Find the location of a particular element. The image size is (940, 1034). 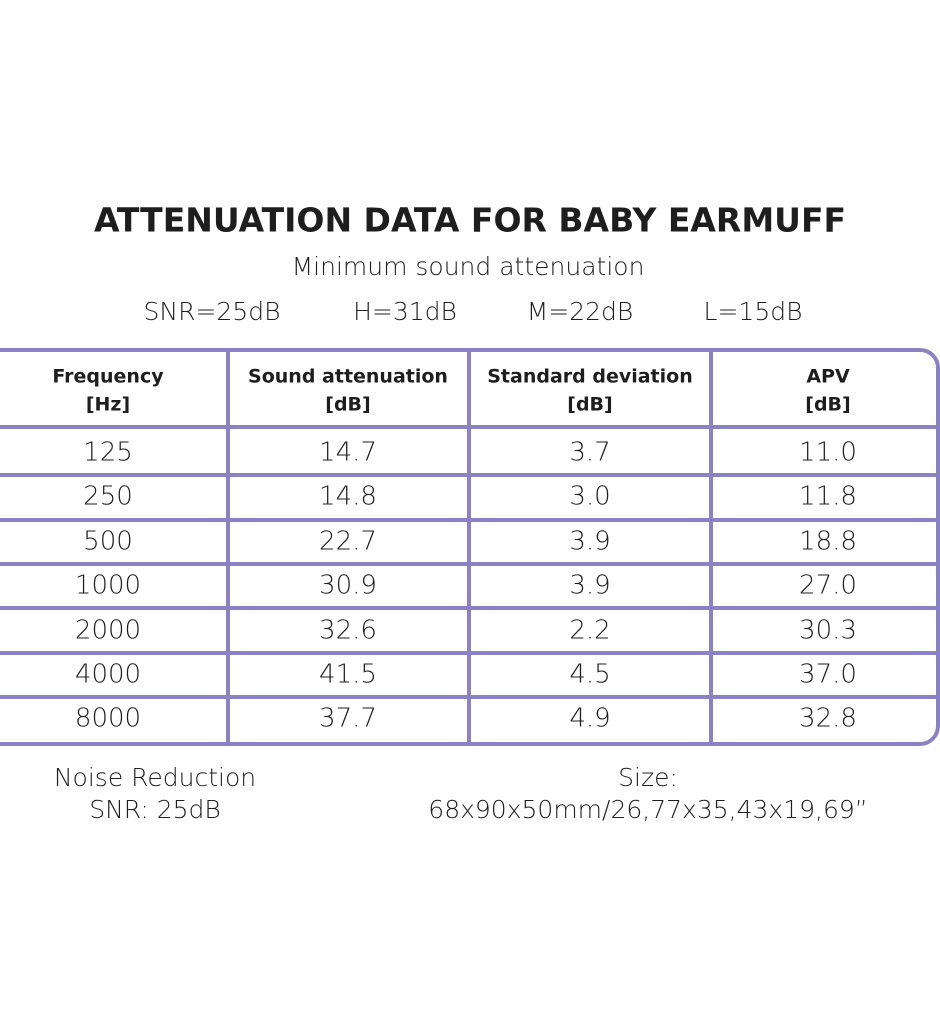

column-header: Sound attenuation is located at coordinates (348, 377).